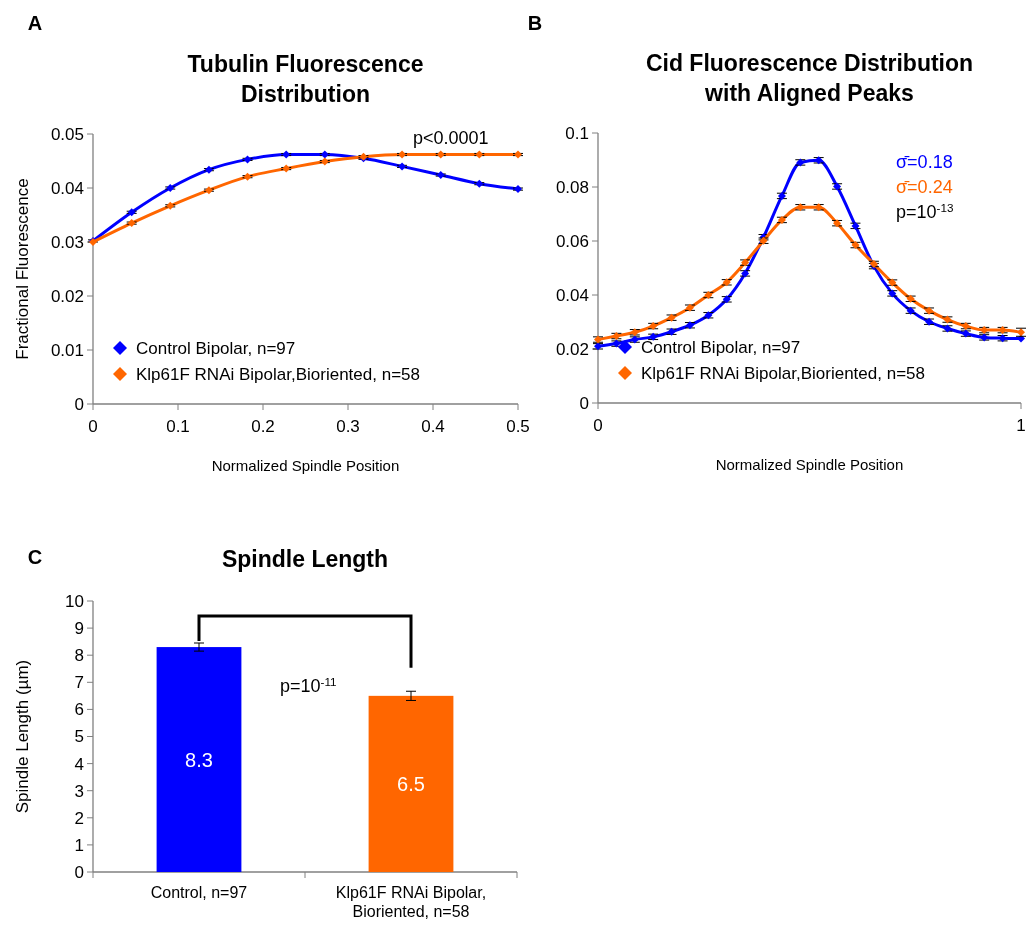  Describe the element at coordinates (924, 187) in the screenshot. I see `annotation: σ̄=0.24` at that location.